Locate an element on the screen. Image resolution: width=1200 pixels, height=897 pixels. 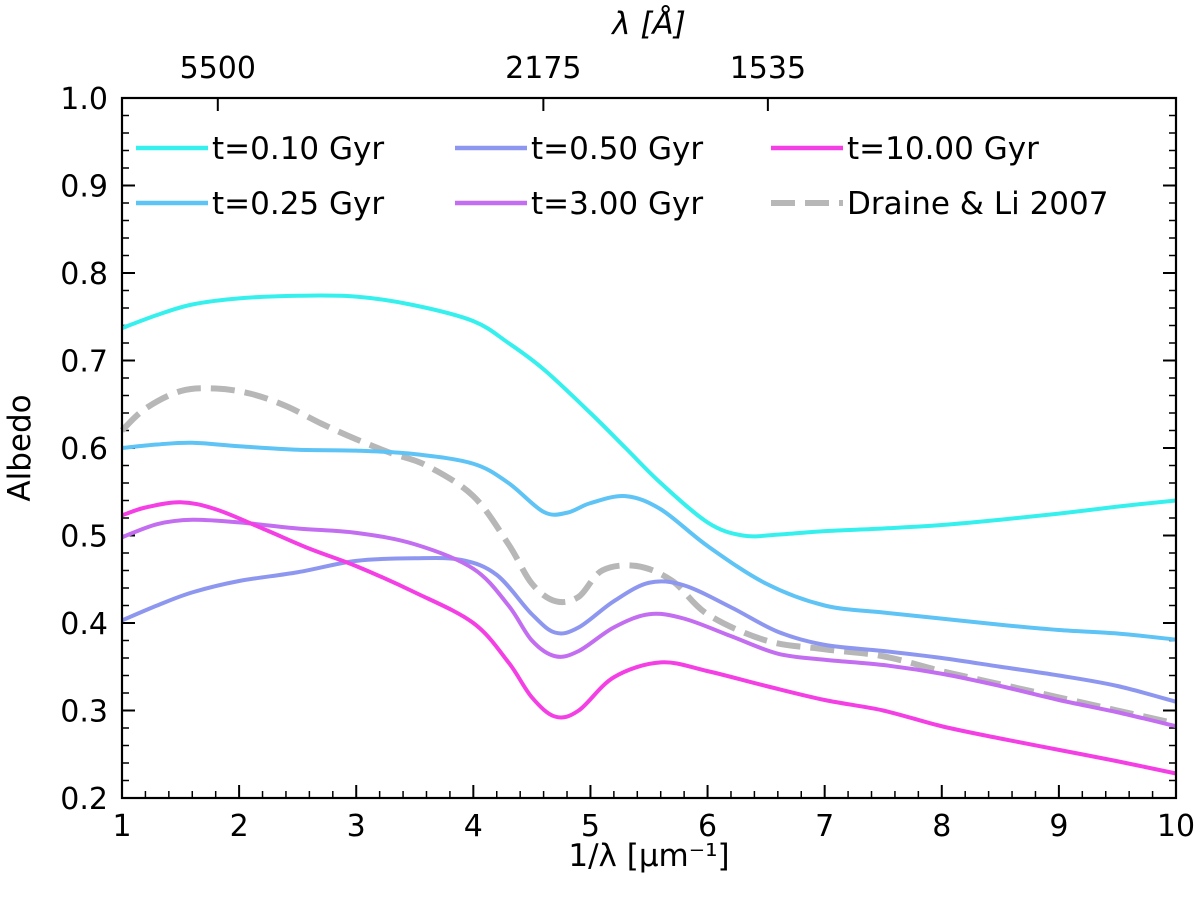
y-tick-label: 1.0 is located at coordinates (84, 99).